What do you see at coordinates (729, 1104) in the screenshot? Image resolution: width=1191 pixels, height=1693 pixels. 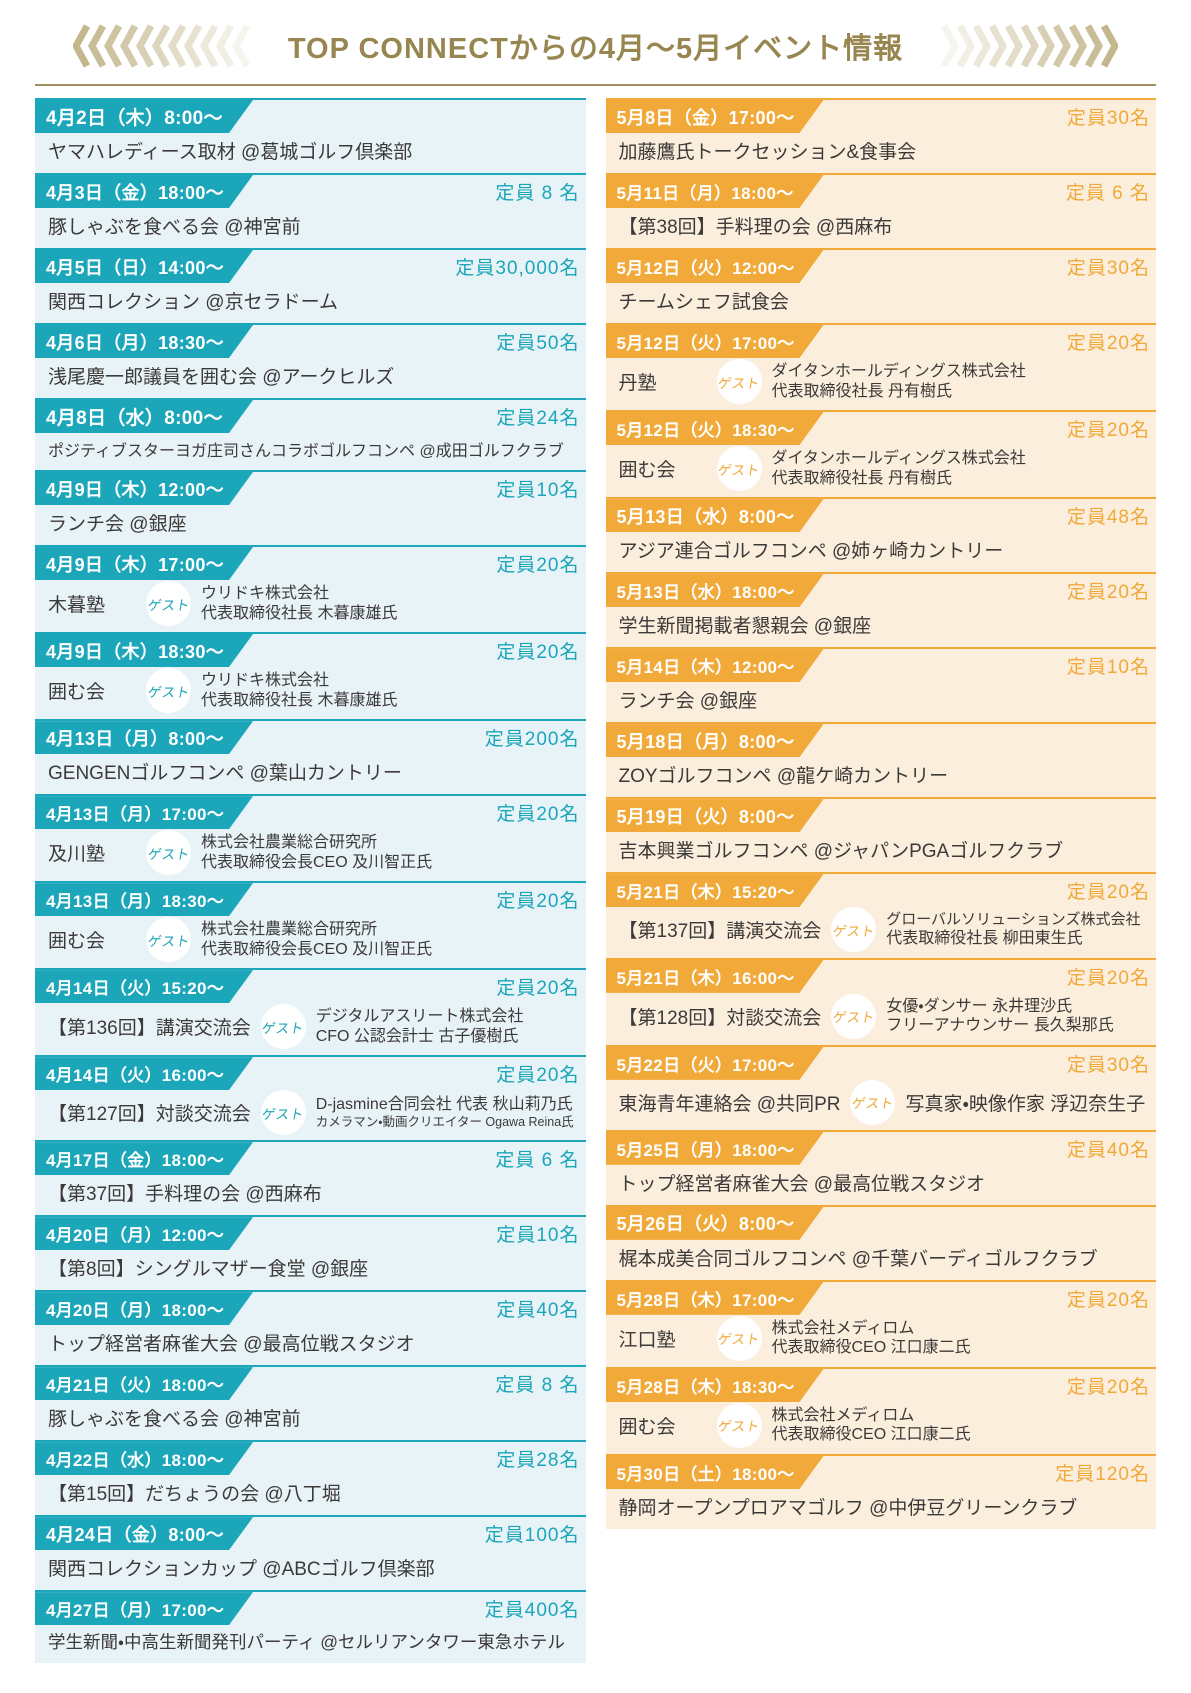 I see `event-title: 東海青年連絡会 @共同PR` at bounding box center [729, 1104].